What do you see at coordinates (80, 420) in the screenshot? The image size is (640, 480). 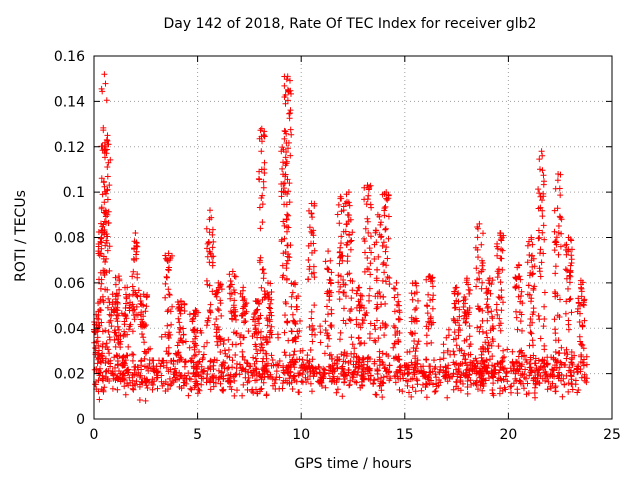 I see `y-tick-label: 0` at bounding box center [80, 420].